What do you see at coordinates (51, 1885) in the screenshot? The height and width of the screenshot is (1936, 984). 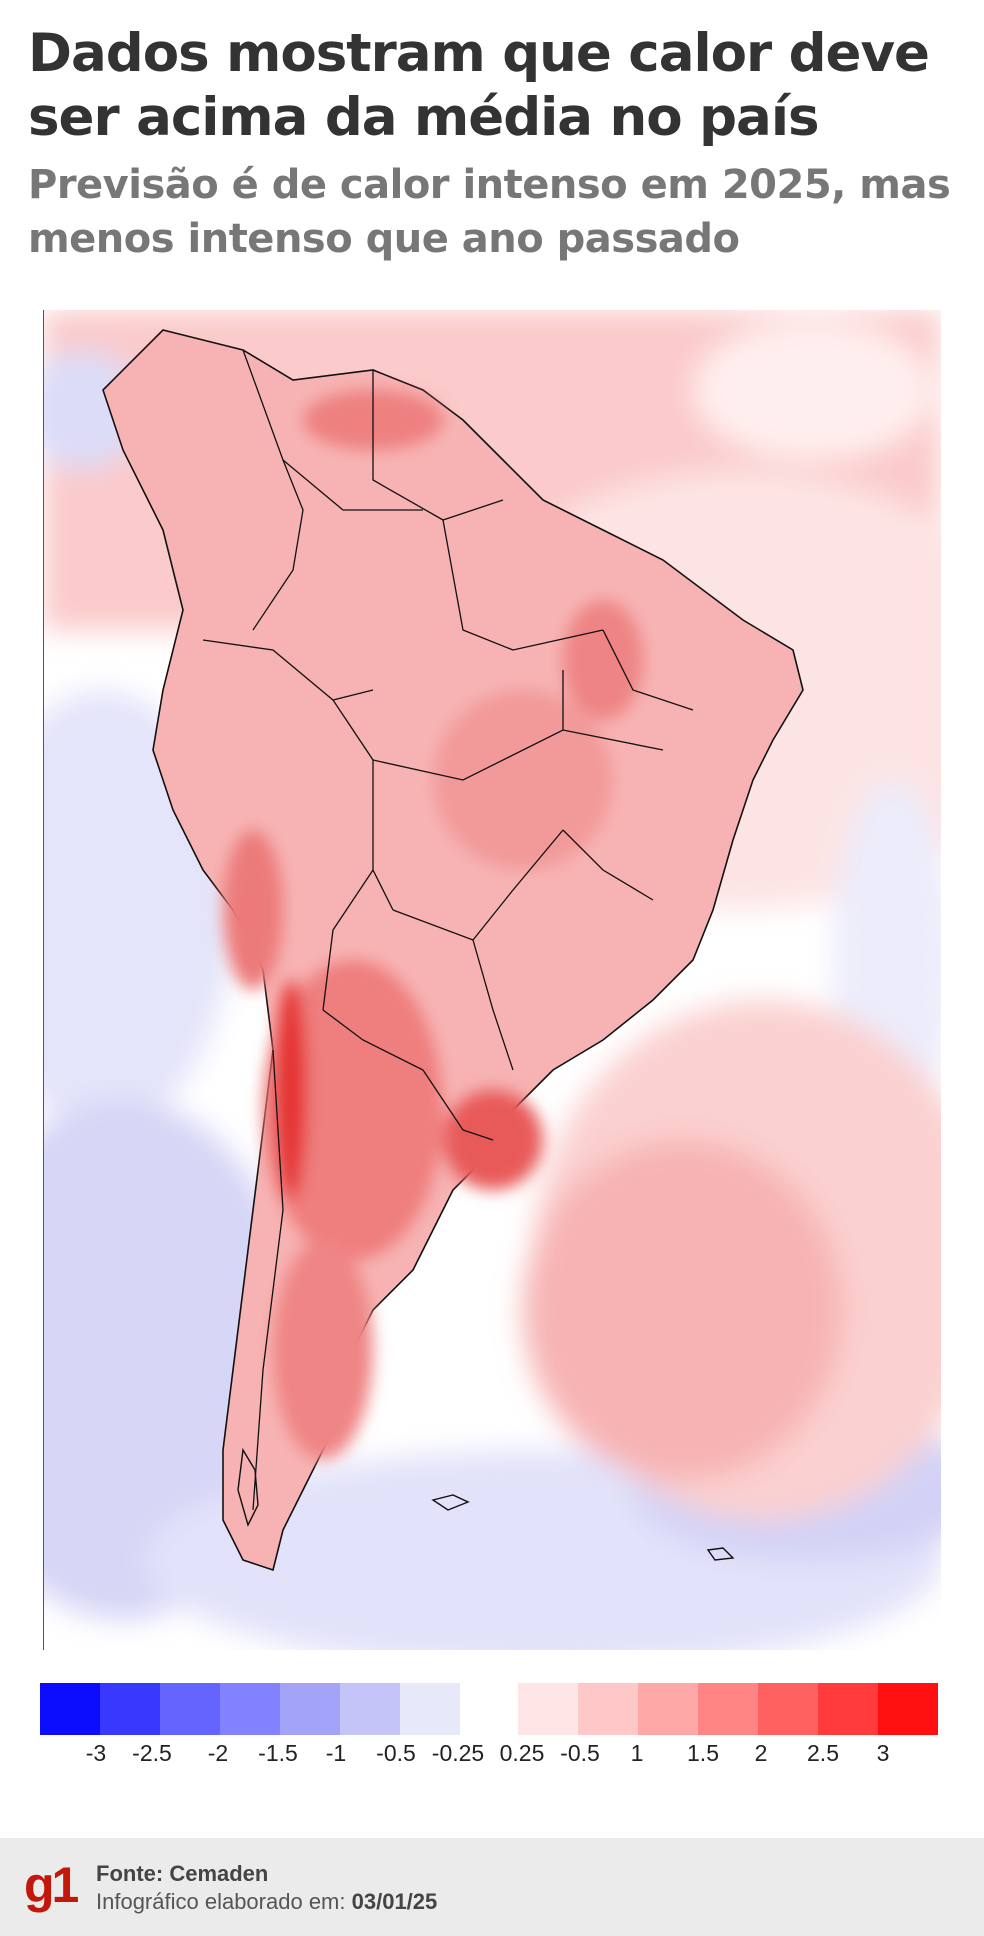 I see `g1-logo: g1` at bounding box center [51, 1885].